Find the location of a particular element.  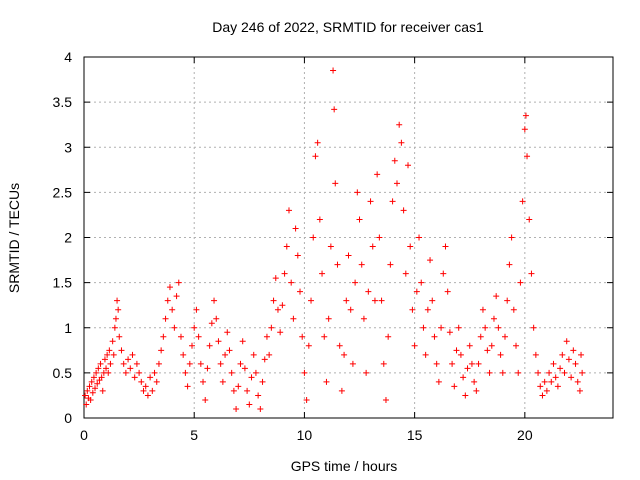

x-tick-label: 10 is located at coordinates (305, 435).